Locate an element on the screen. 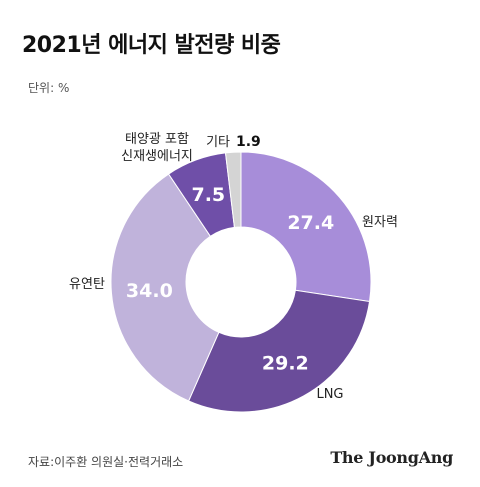 This screenshot has height=487, width=480. slice-category-label-line: 신재생에너지 is located at coordinates (157, 156).